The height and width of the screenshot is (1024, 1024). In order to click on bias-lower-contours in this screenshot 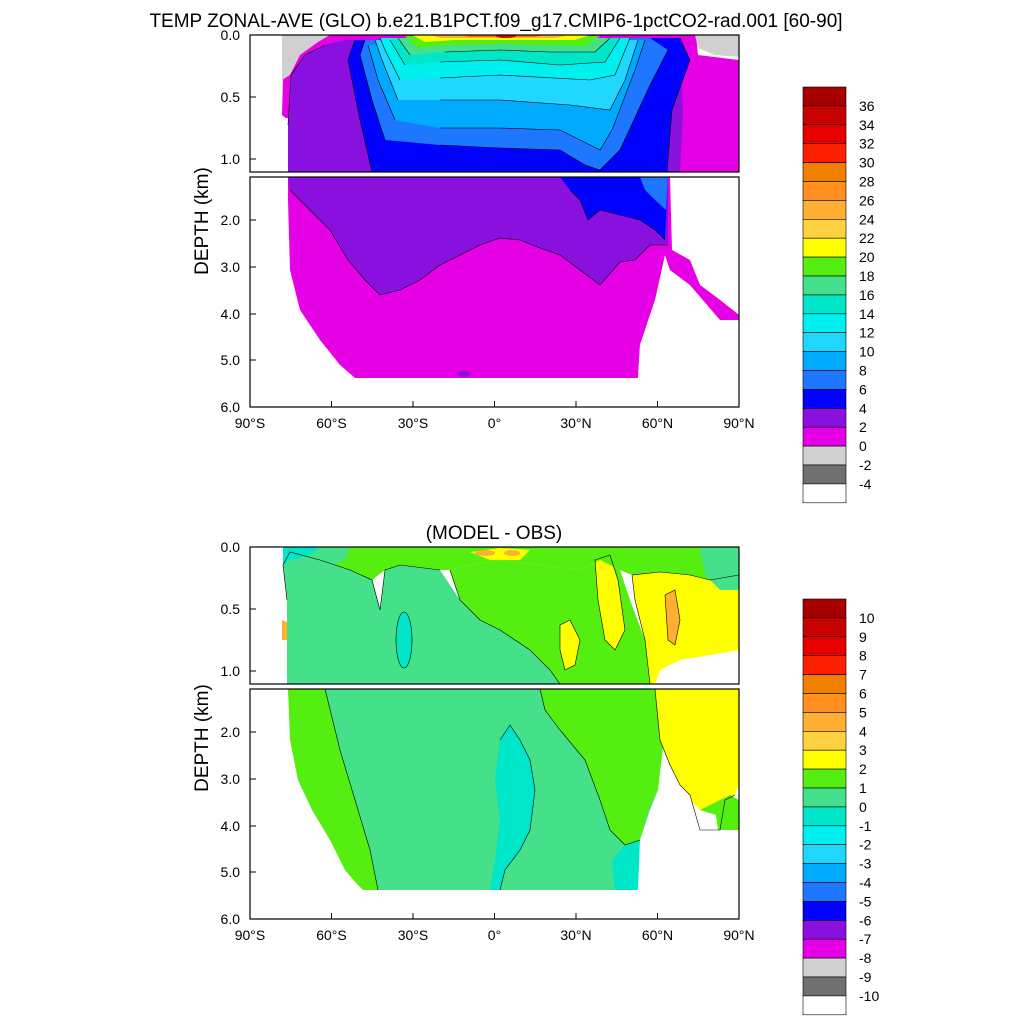, I will do `click(530, 790)`.